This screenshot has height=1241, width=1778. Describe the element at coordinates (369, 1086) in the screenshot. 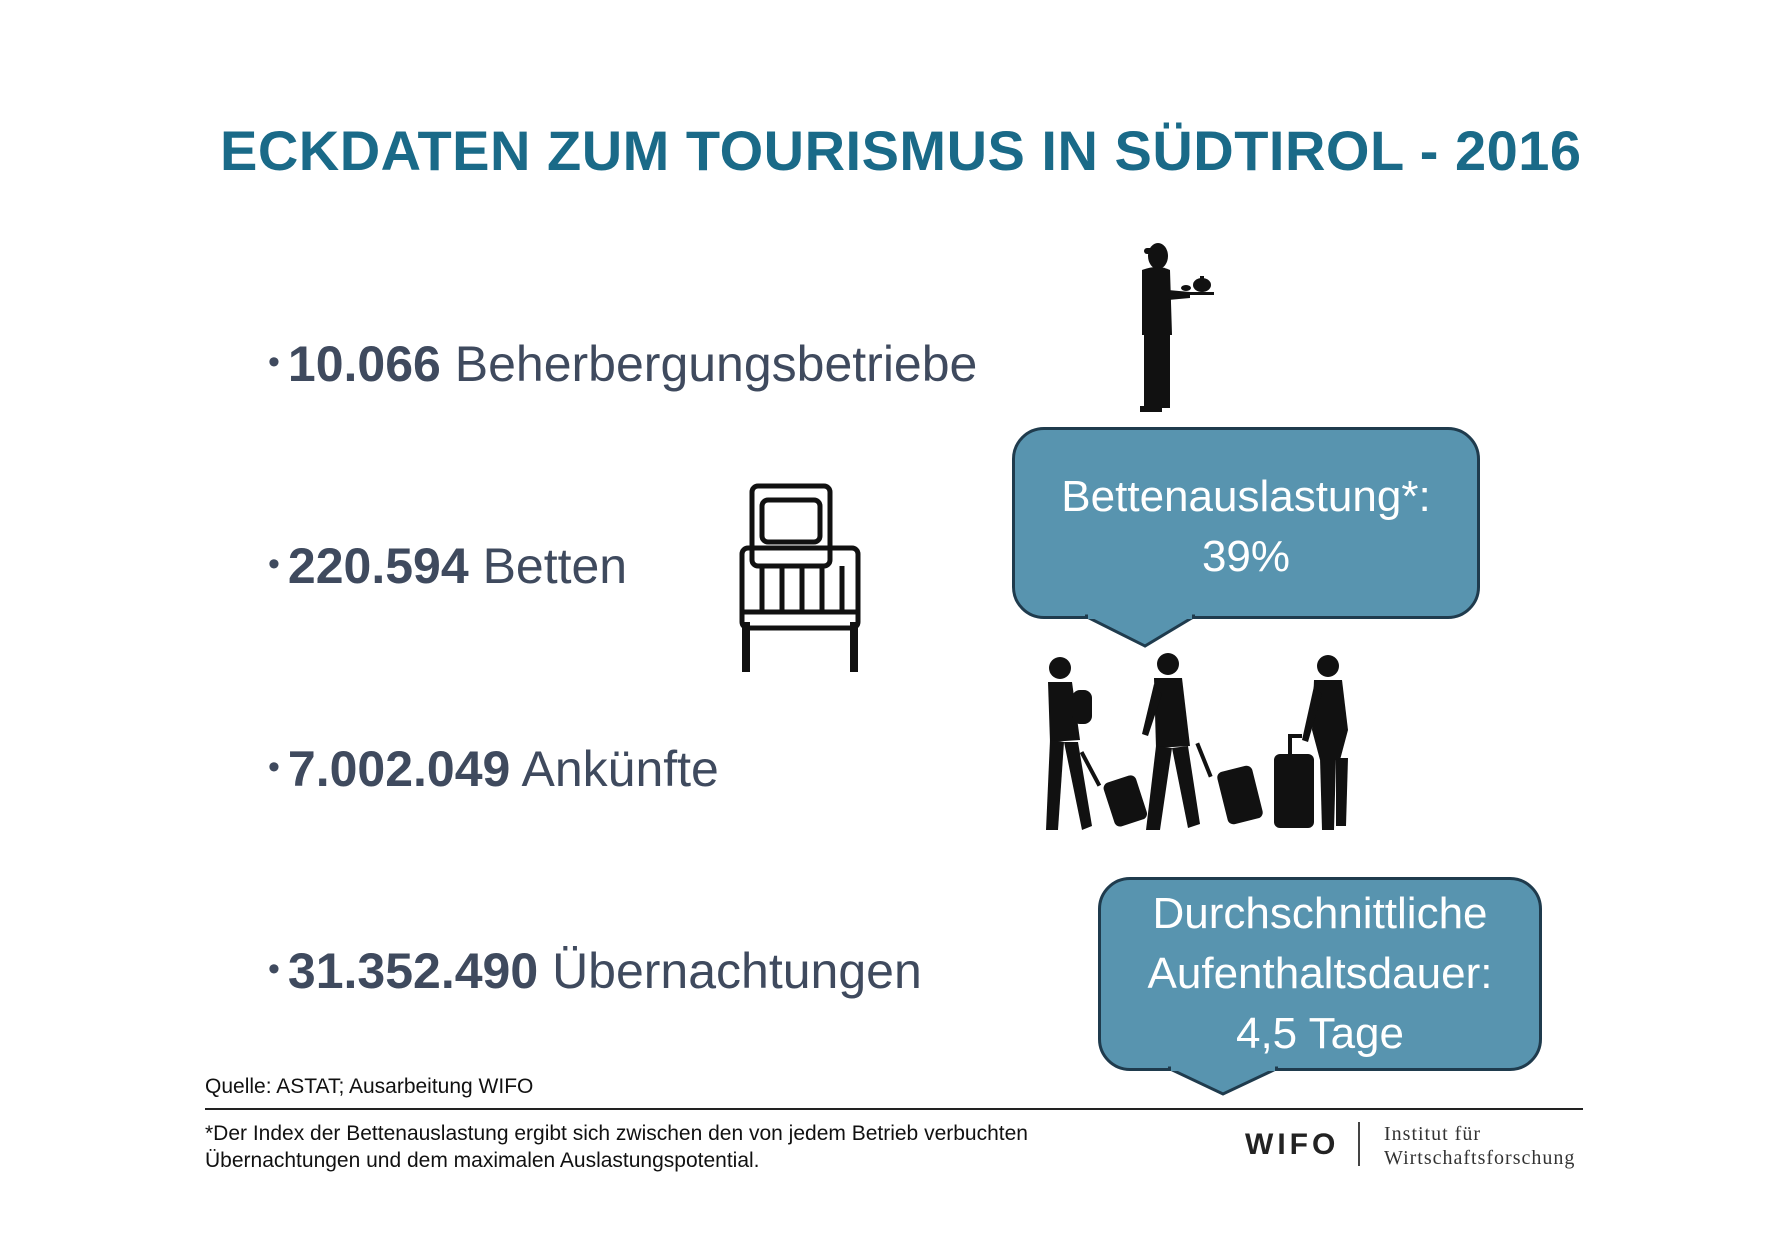

I see `source-note: Quelle: ASTAT; Ausarbeitung WIFO` at that location.